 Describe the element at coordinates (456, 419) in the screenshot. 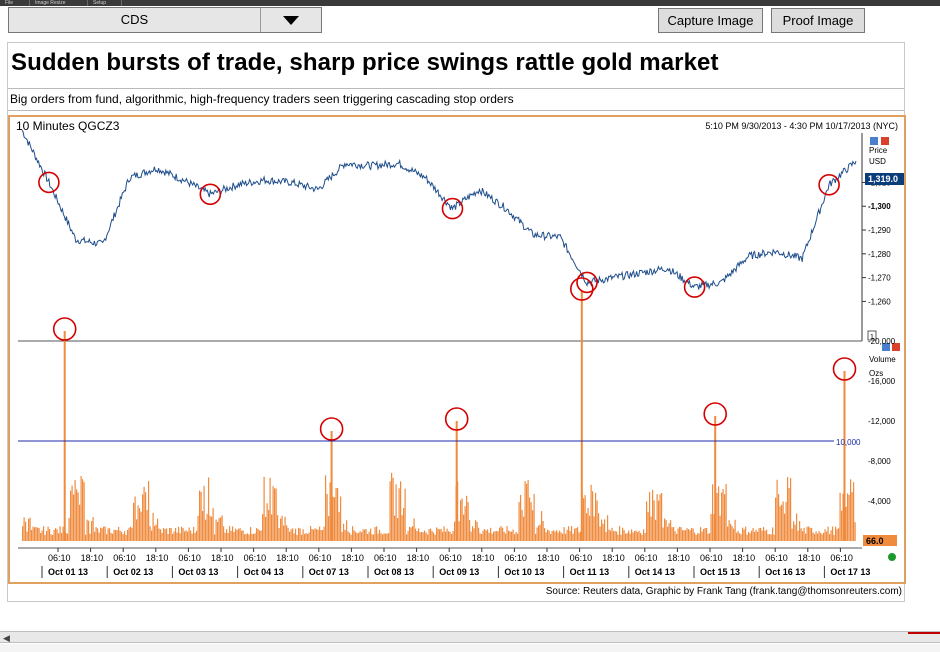

I see `volume-spike-highlight-circle` at that location.